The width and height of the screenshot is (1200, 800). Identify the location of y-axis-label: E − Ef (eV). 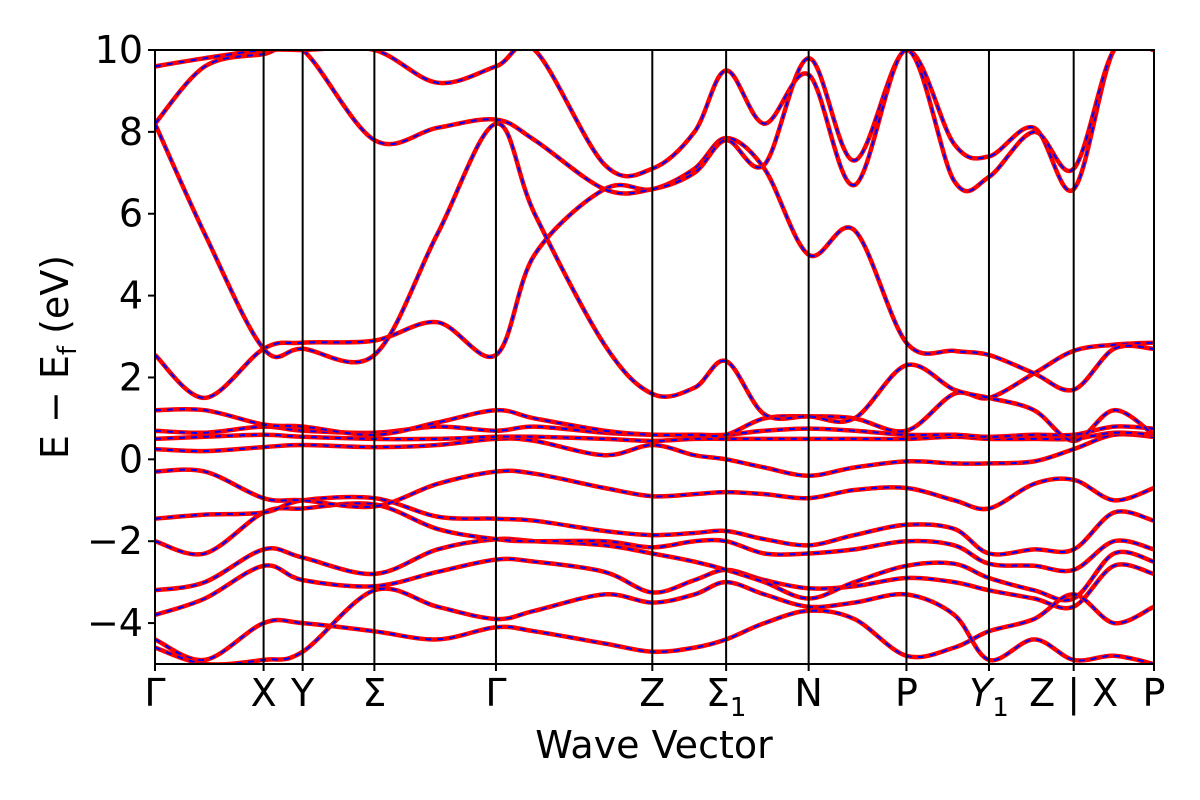
(58, 357).